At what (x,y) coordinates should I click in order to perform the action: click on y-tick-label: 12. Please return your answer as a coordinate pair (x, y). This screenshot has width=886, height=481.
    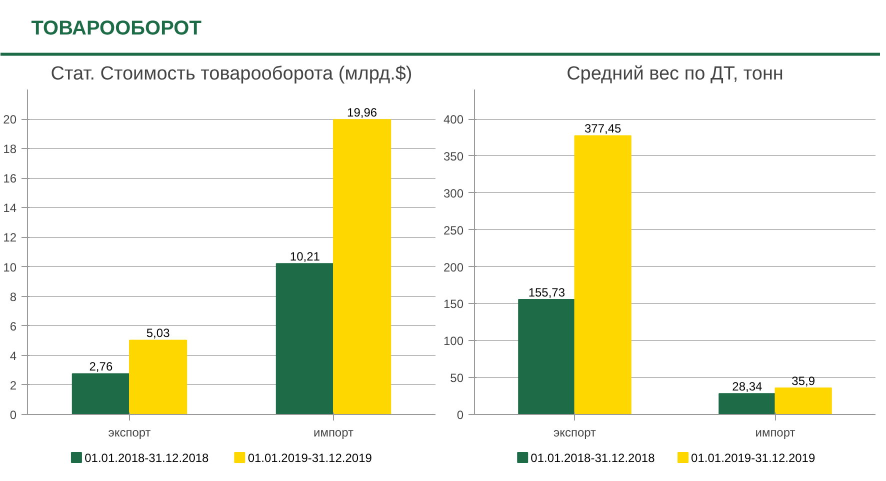
    Looking at the image, I should click on (10, 237).